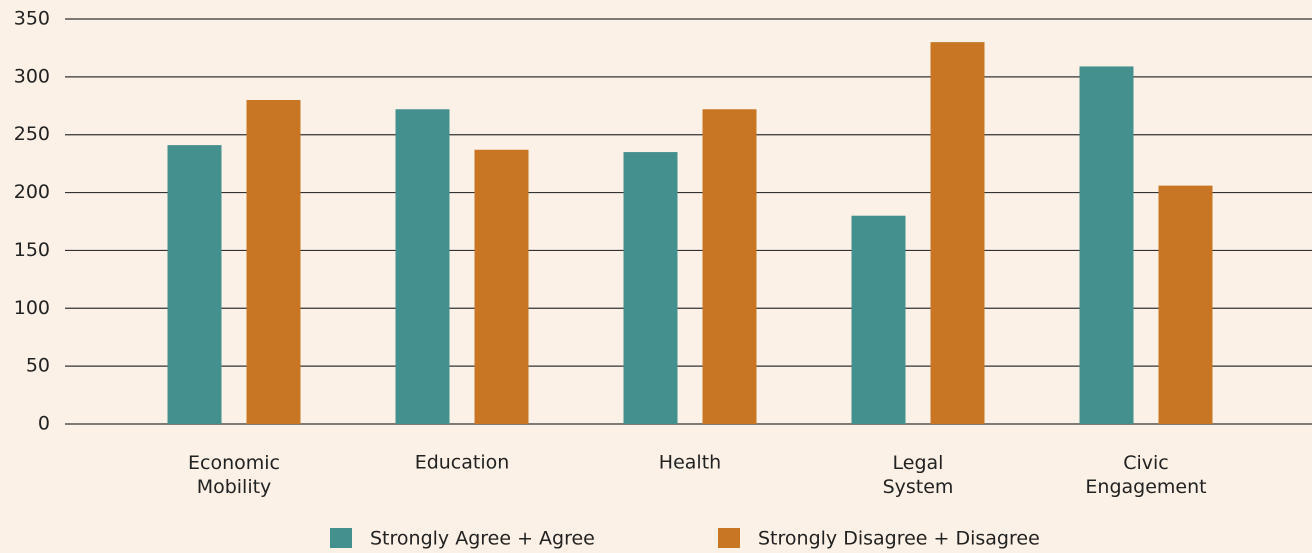 The image size is (1312, 553). What do you see at coordinates (32, 134) in the screenshot?
I see `y-tick-label: 250` at bounding box center [32, 134].